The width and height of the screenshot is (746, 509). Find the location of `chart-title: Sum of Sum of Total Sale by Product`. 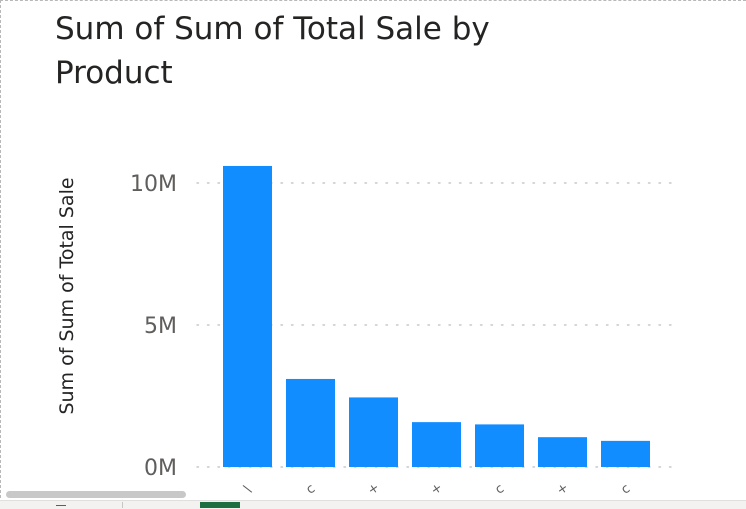

chart-title: Sum of Sum of Total Sale by Product is located at coordinates (272, 51).